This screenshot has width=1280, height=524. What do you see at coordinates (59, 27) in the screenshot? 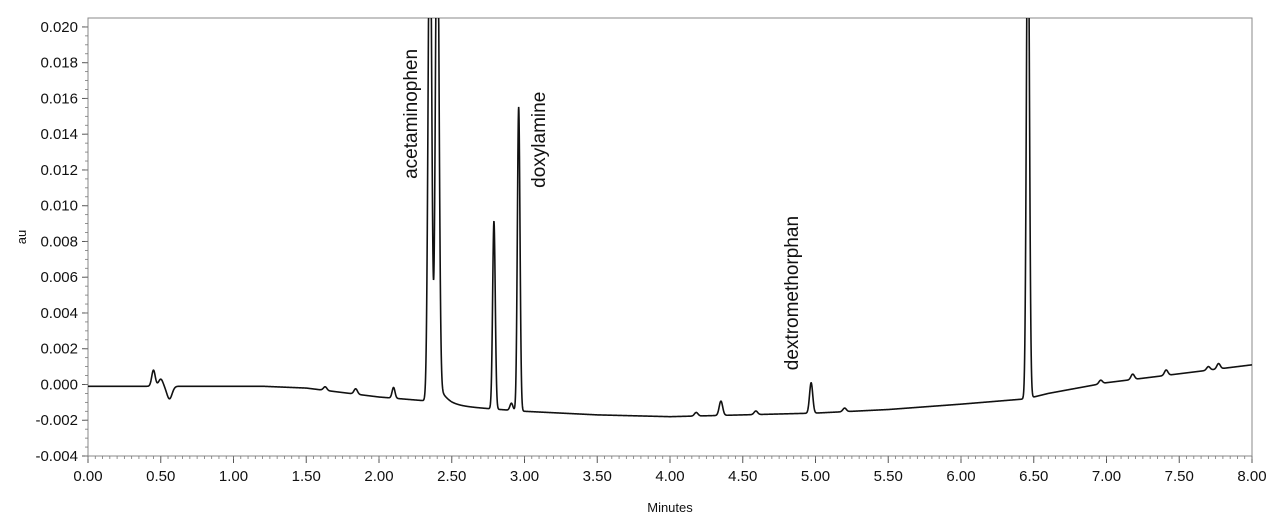
I see `y-tick-label: 0.020` at bounding box center [59, 27].